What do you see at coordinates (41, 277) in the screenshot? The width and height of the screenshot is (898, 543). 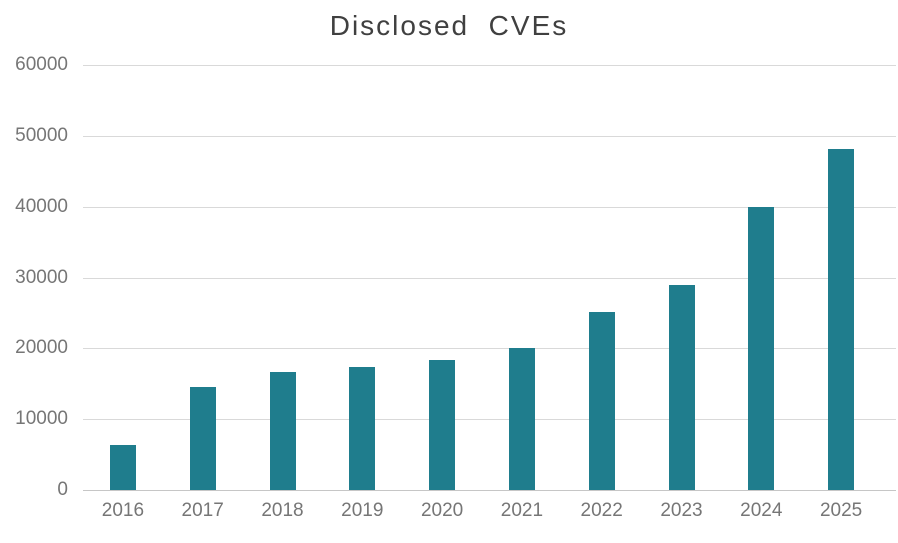 I see `y-tick-label: 30000` at bounding box center [41, 277].